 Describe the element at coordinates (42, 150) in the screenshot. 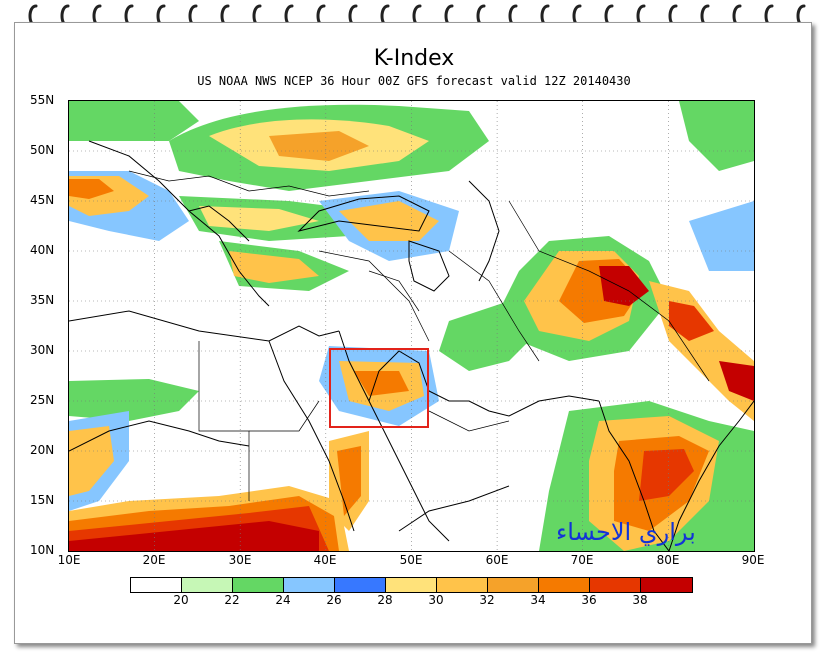

I see `lat-label: 50N` at that location.